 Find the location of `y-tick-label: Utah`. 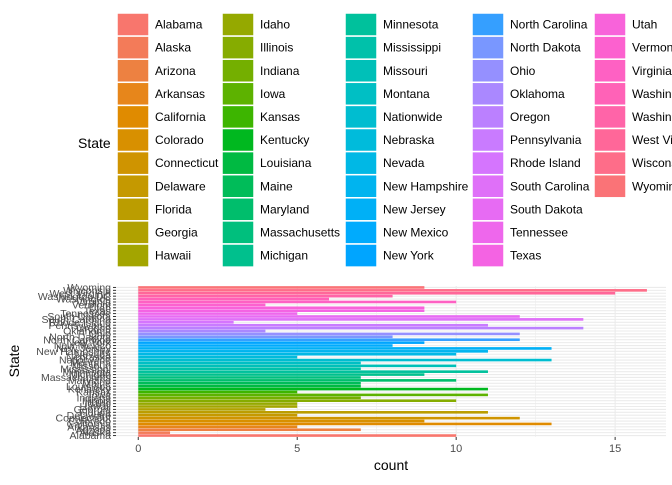

y-tick-label: Utah is located at coordinates (100, 308).